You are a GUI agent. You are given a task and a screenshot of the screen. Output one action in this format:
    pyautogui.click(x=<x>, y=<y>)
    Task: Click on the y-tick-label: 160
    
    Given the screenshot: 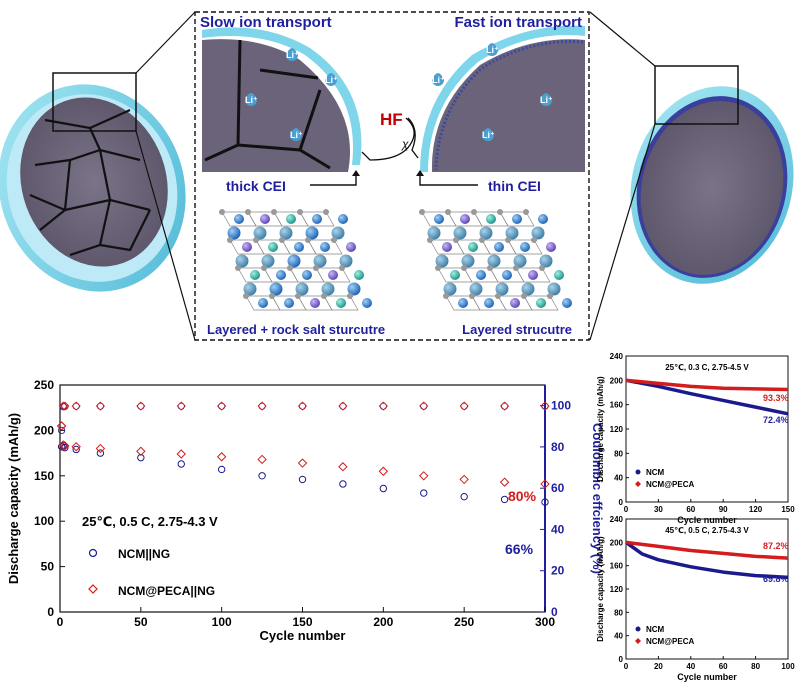 What is the action you would take?
    pyautogui.click(x=617, y=405)
    